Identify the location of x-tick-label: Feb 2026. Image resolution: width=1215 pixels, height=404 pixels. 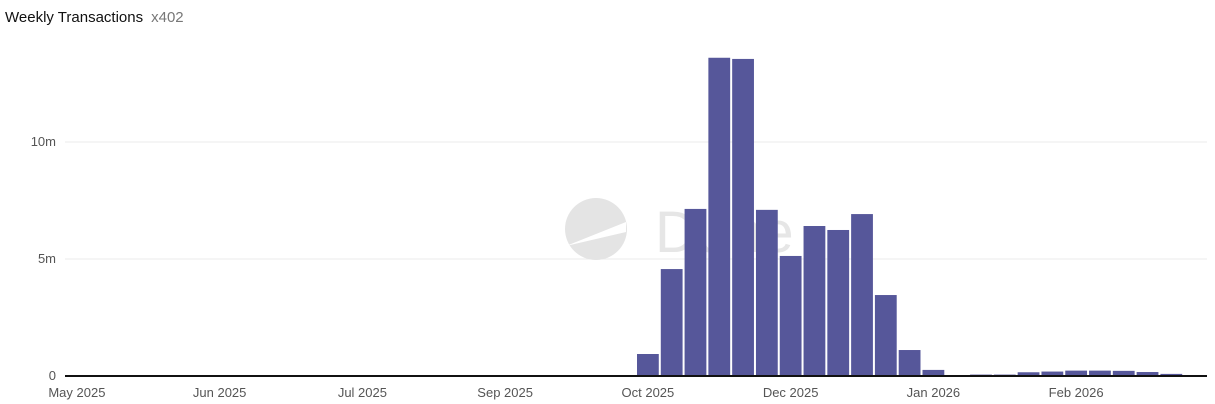
(1076, 392).